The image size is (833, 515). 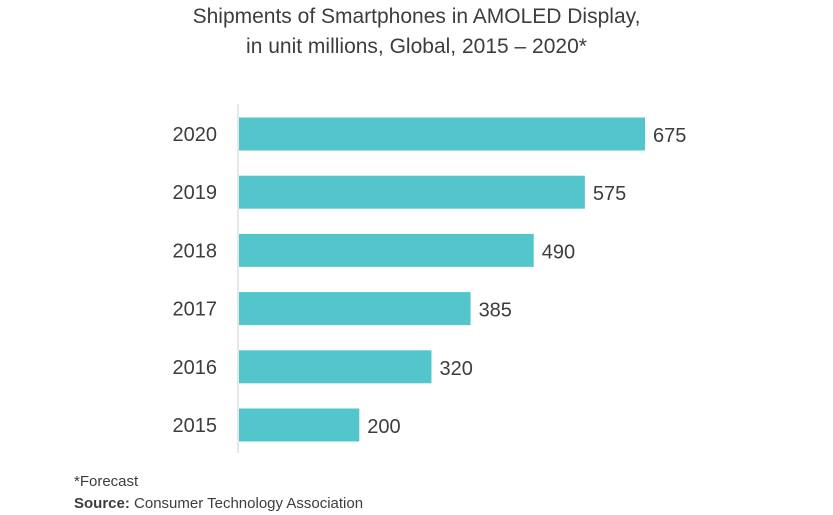 I want to click on value-label-2018: 490, so click(x=558, y=252).